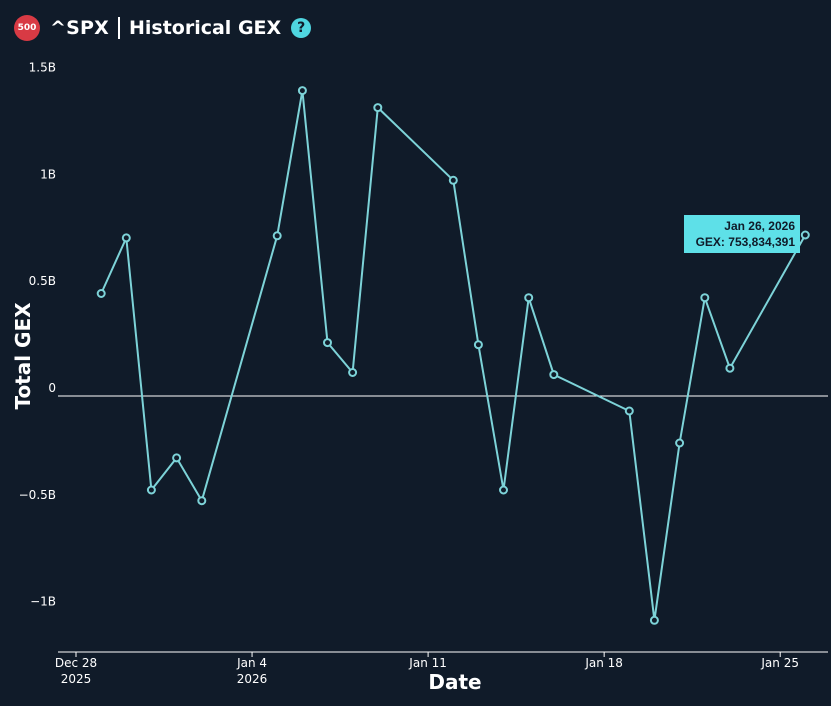 Image resolution: width=831 pixels, height=706 pixels. I want to click on y-tick-label: 0, so click(52, 388).